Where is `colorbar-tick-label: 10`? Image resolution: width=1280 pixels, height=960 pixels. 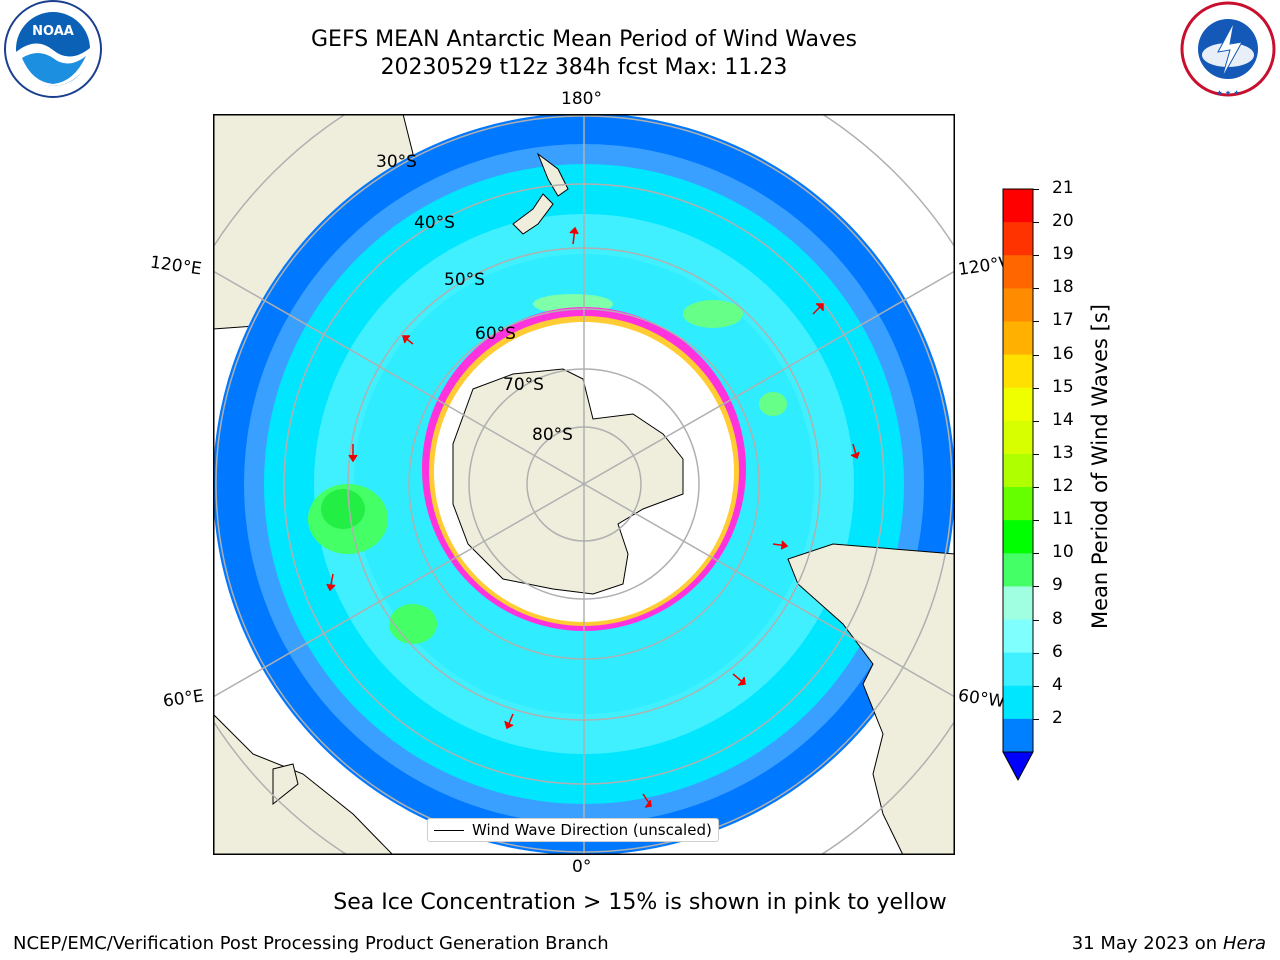 colorbar-tick-label: 10 is located at coordinates (1063, 552).